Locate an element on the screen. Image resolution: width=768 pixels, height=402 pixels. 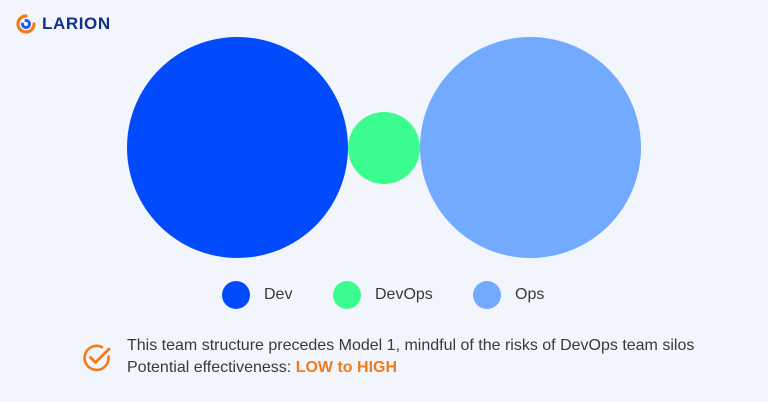
logo-text: LARION is located at coordinates (76, 23).